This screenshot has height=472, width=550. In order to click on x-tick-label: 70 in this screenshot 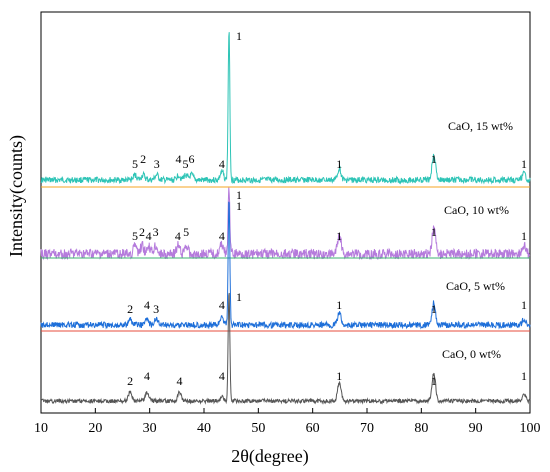, I will do `click(367, 428)`.